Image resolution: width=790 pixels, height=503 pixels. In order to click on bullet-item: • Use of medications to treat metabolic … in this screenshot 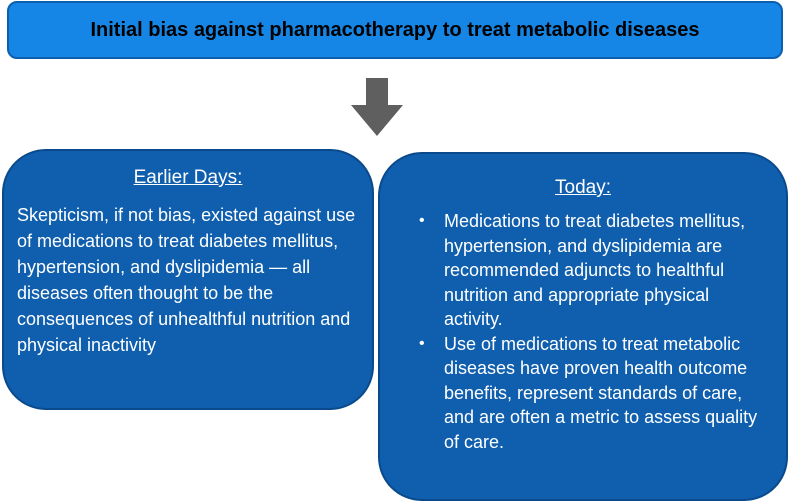, I will do `click(580, 393)`.